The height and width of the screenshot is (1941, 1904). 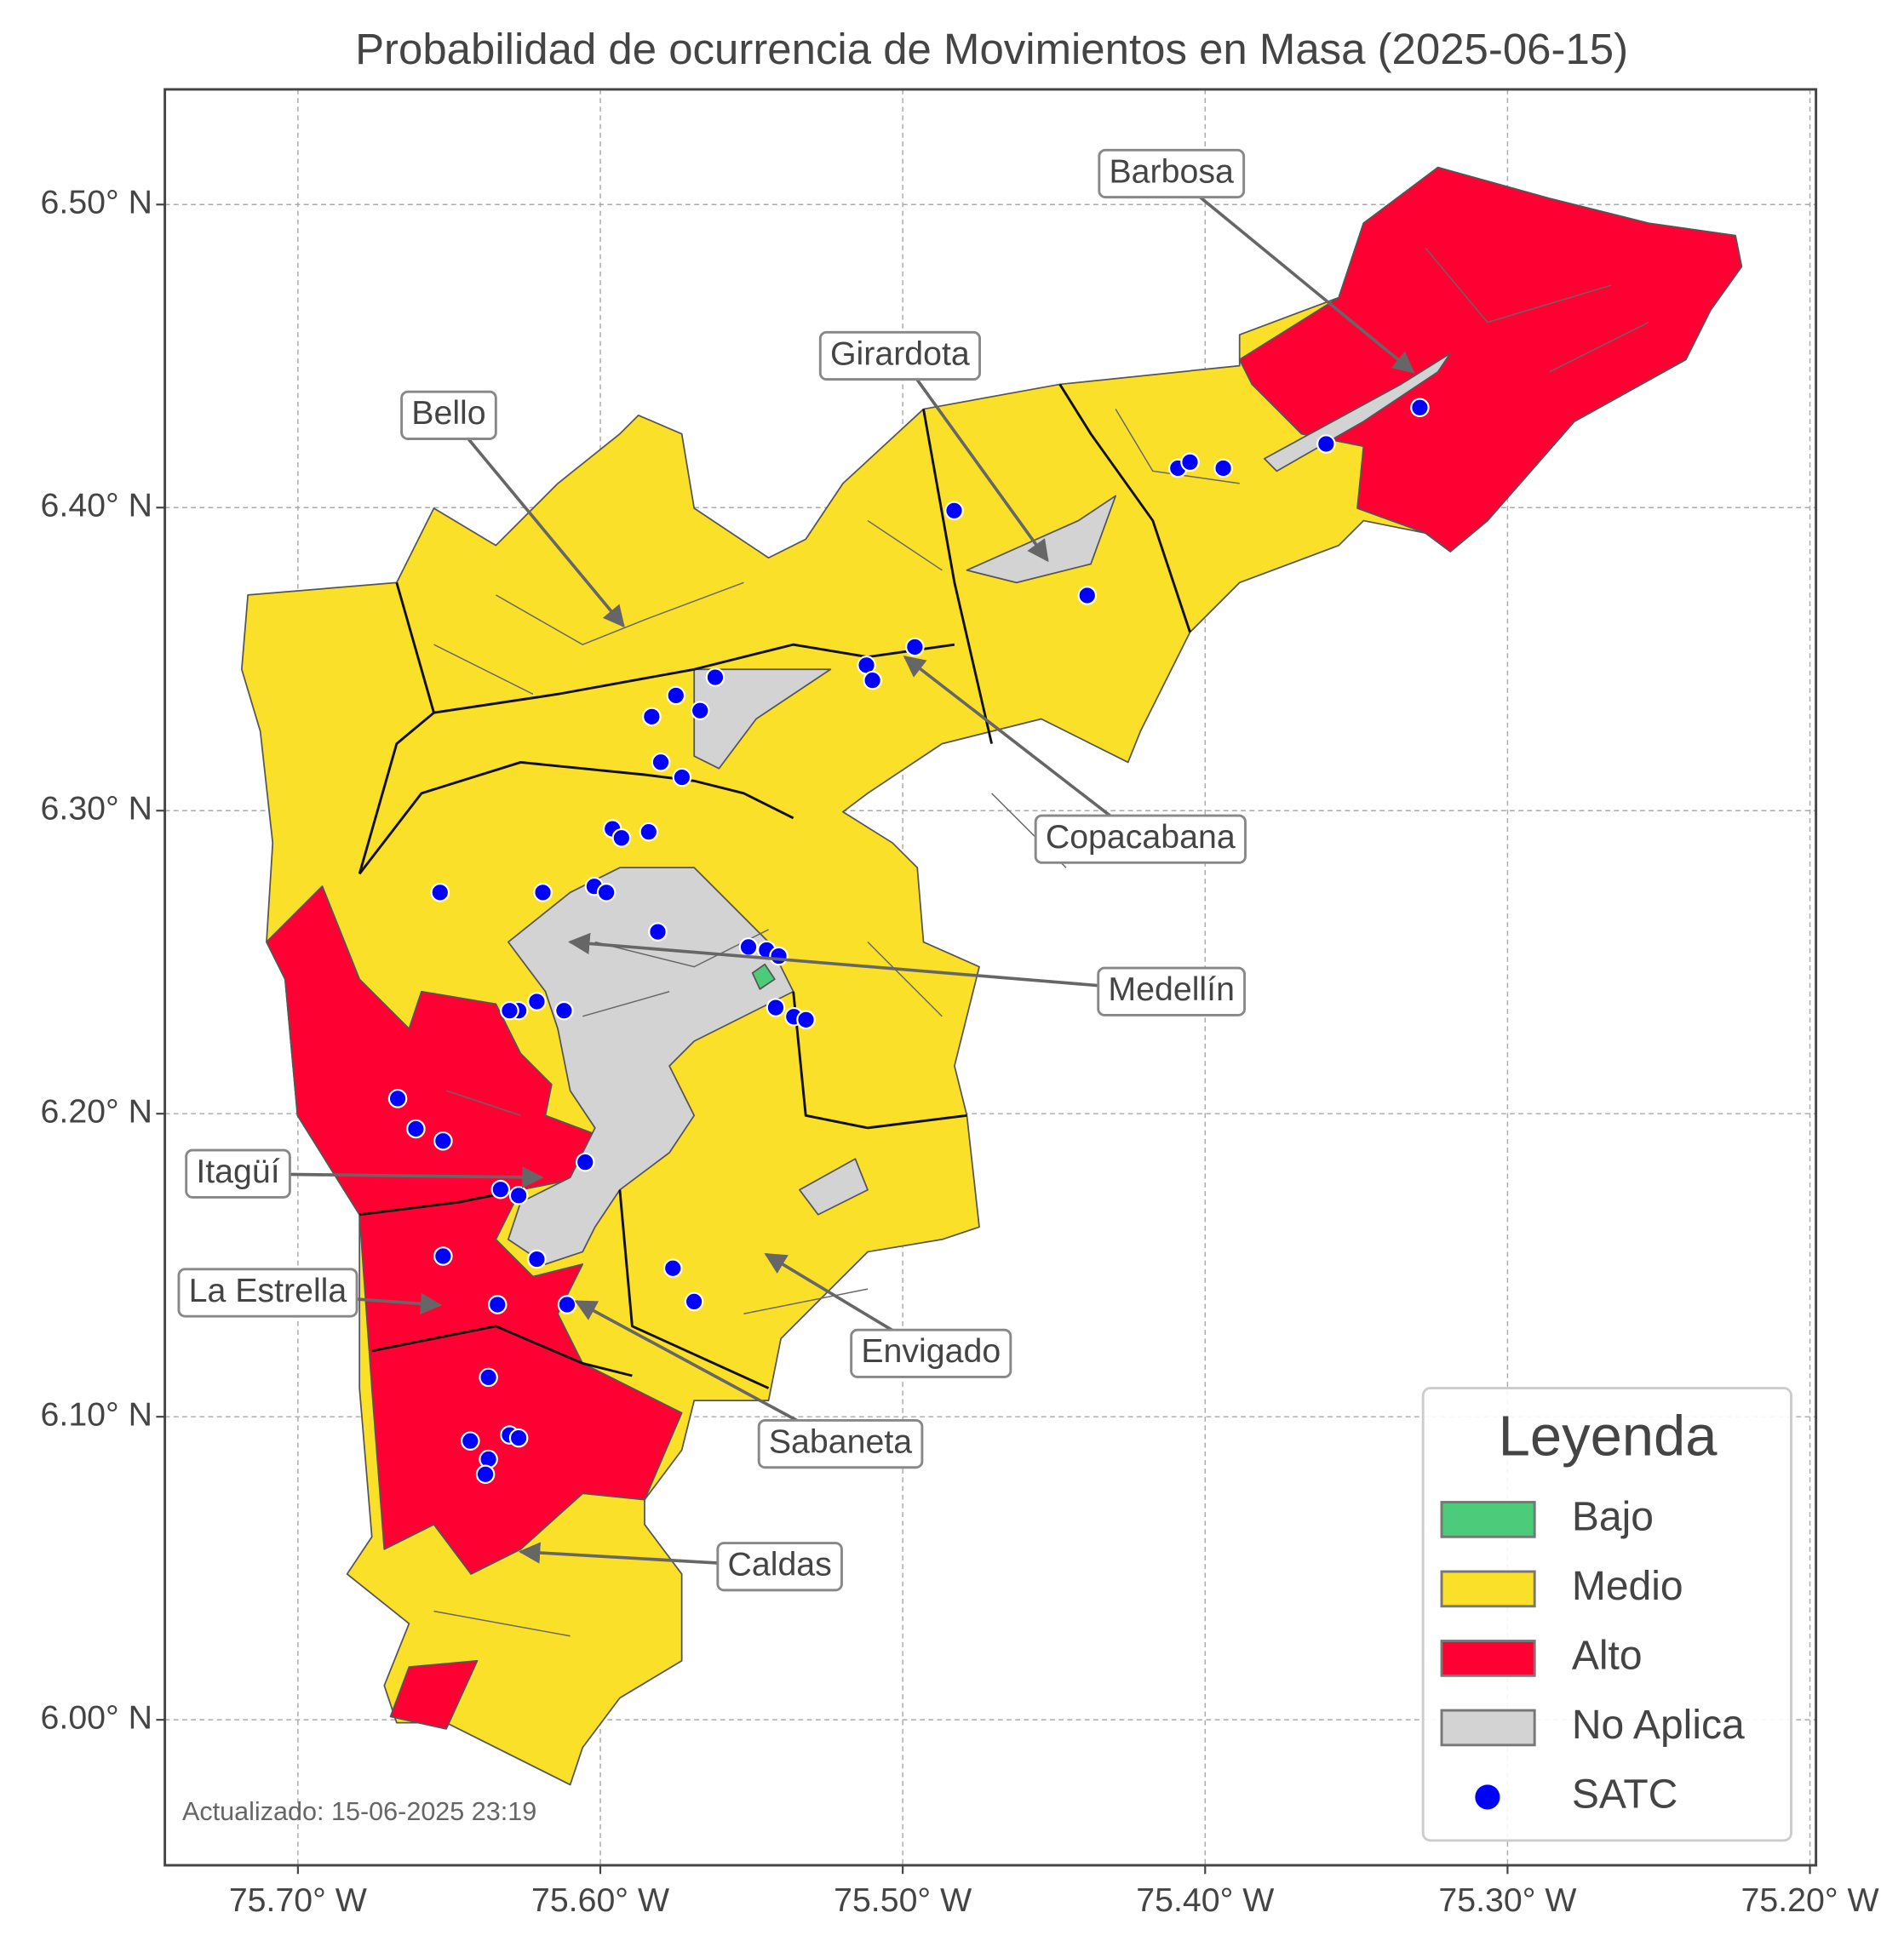 I want to click on y-tick-label: 6.10° N, so click(x=97, y=1415).